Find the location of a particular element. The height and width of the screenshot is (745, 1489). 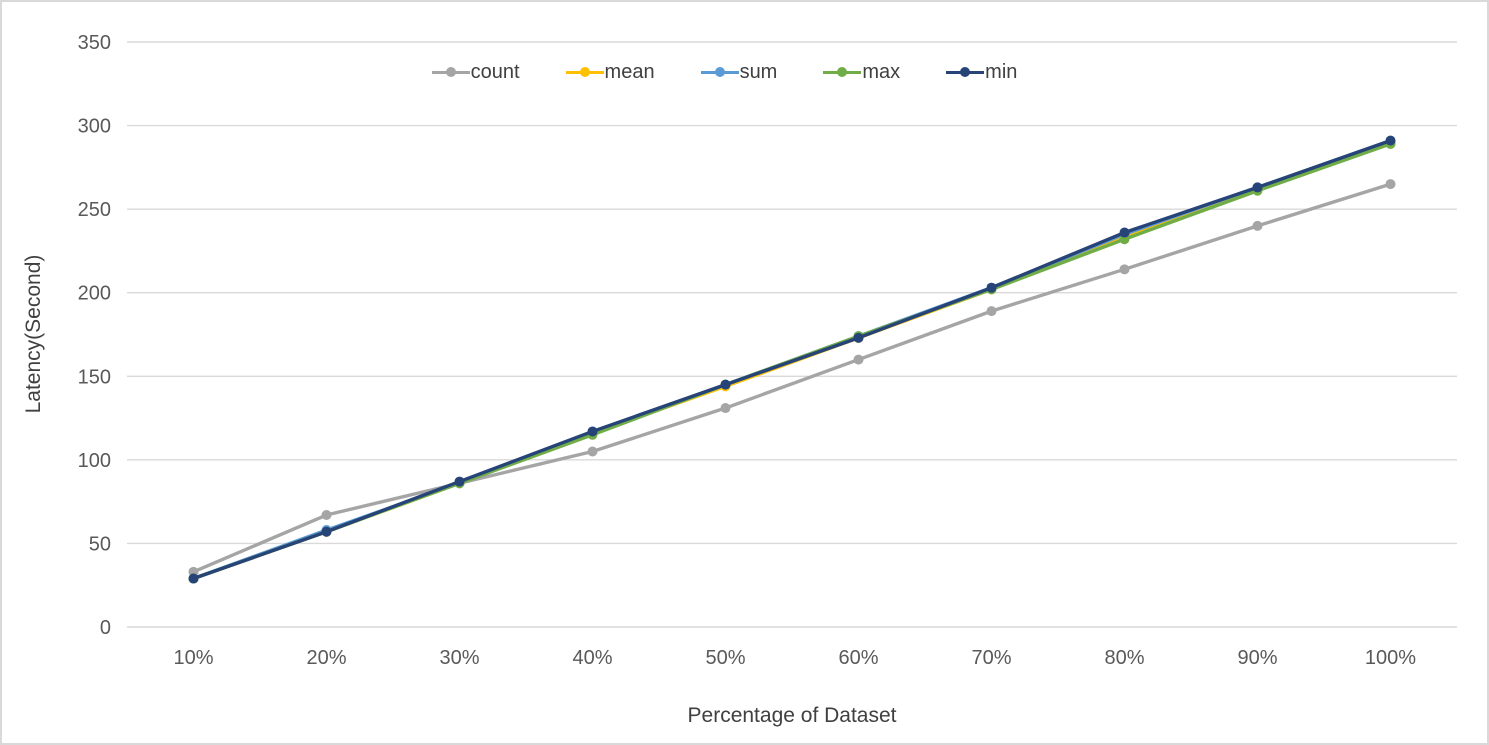

x-tick-label: 40% is located at coordinates (592, 658).